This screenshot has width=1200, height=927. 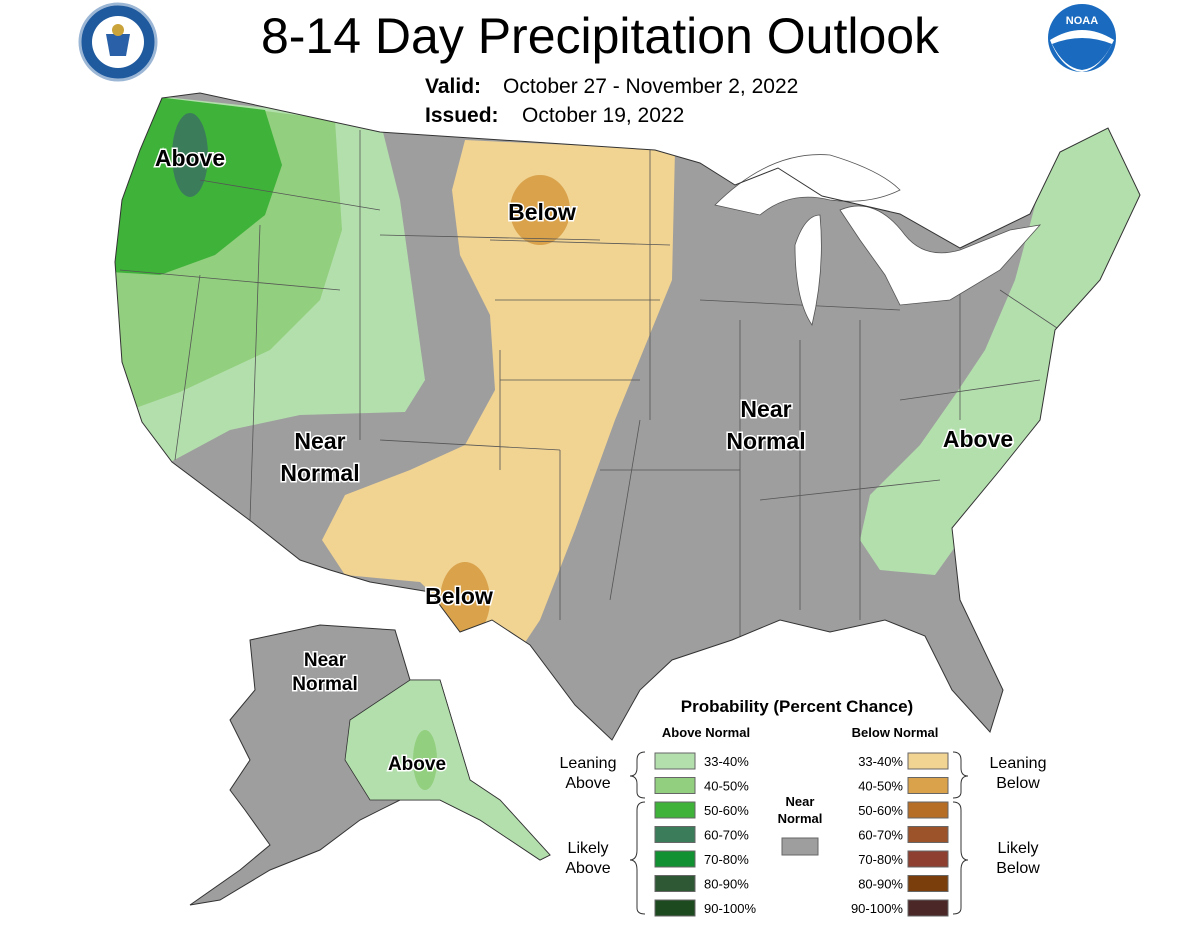 I want to click on group-label: Likely Above, so click(x=587, y=858).